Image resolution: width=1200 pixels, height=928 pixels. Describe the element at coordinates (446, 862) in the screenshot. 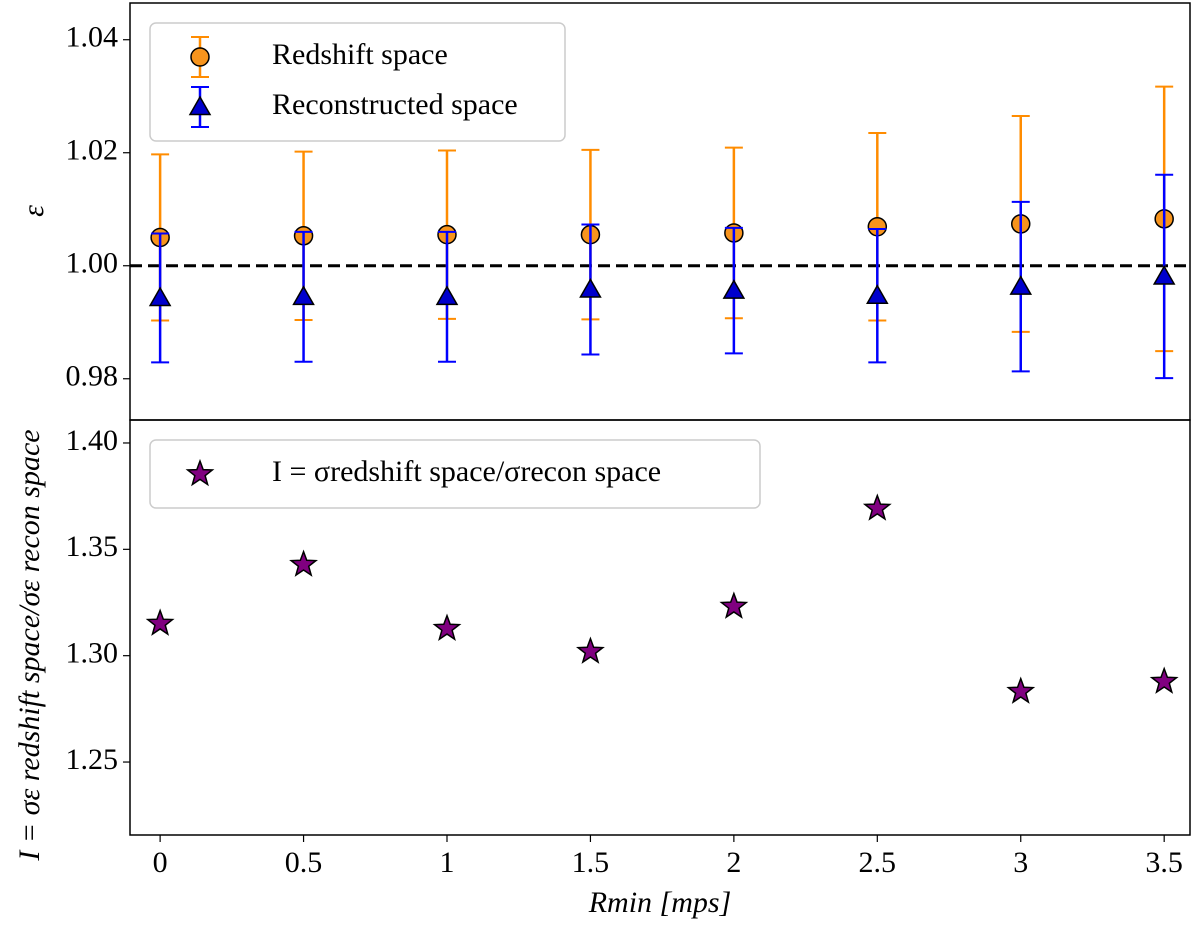

I see `x-tick-label: 1` at that location.